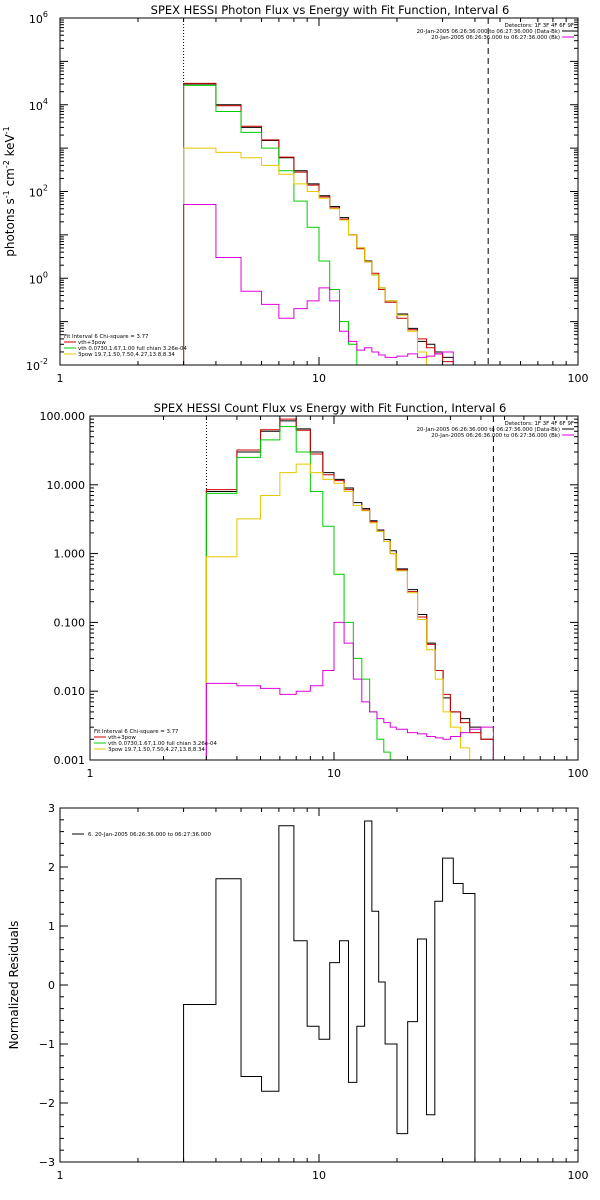 This screenshot has width=600, height=1200. I want to click on y-tick-label: 10⁶, so click(38, 18).